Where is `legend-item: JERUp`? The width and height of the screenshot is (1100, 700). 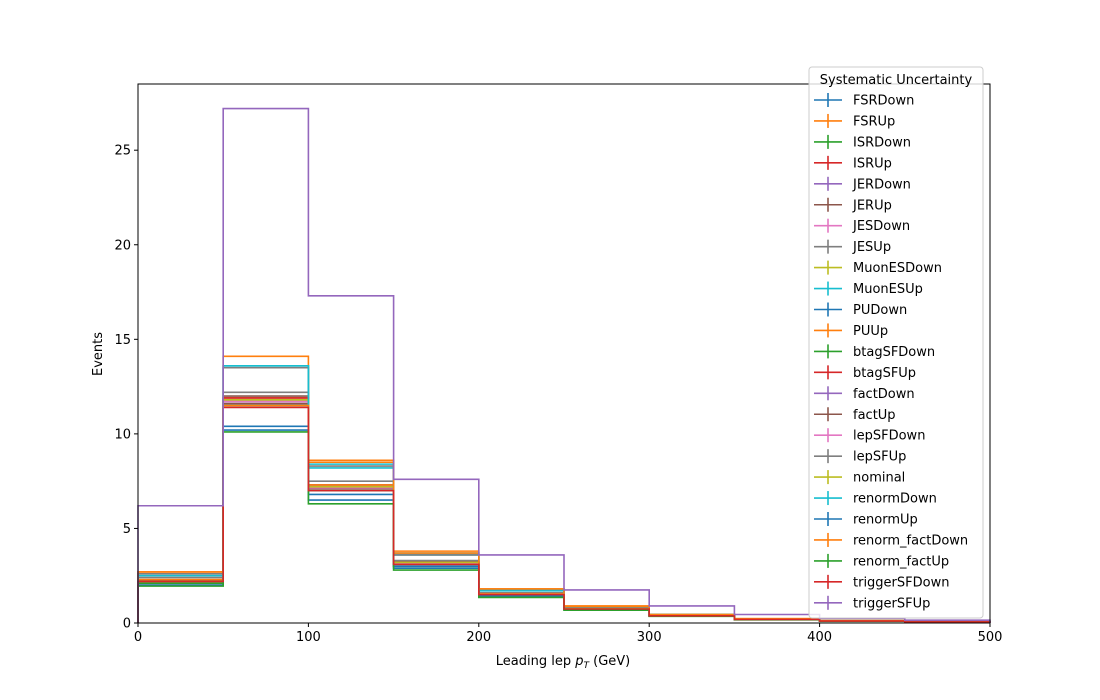 legend-item: JERUp is located at coordinates (853, 205).